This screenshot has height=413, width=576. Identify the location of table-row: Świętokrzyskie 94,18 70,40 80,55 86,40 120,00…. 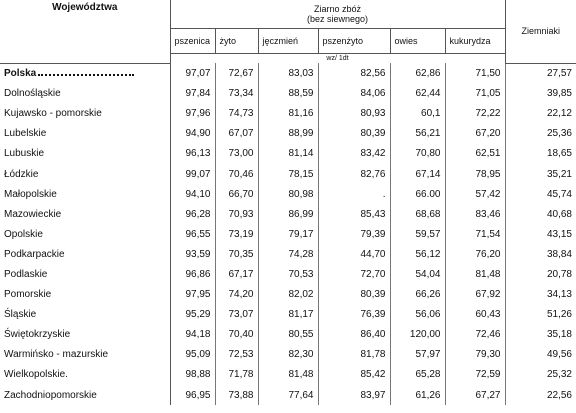
(288, 334).